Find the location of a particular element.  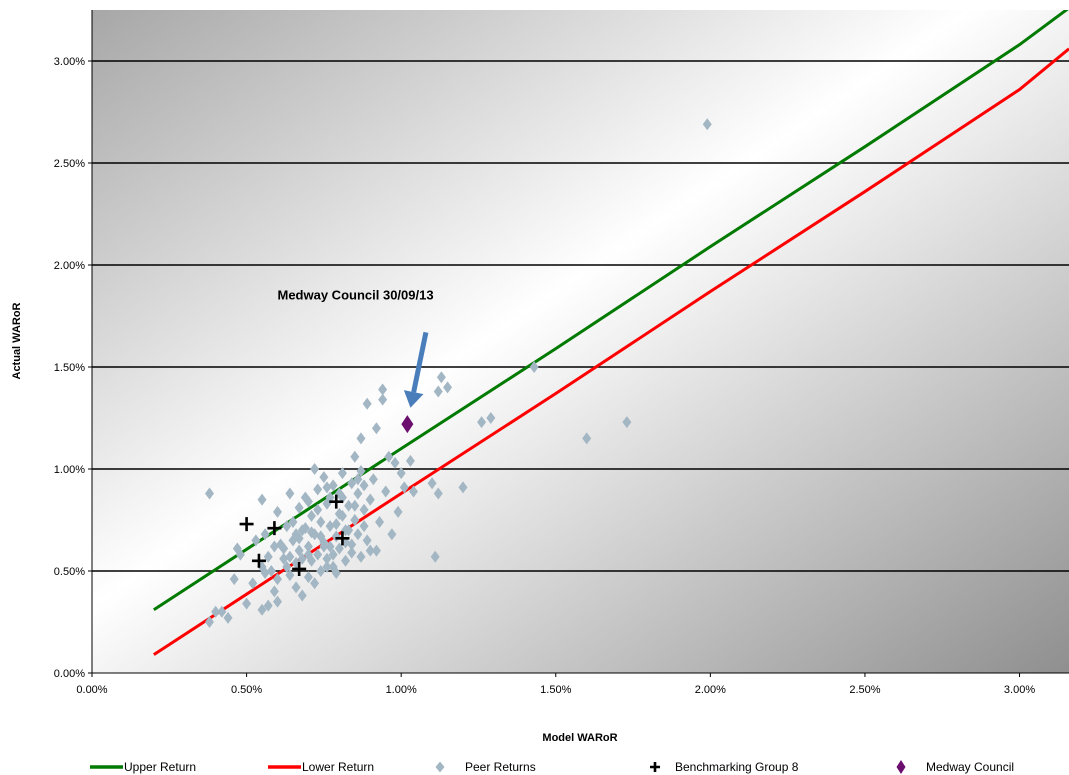

x-tick-label: 1.00% is located at coordinates (401, 690).